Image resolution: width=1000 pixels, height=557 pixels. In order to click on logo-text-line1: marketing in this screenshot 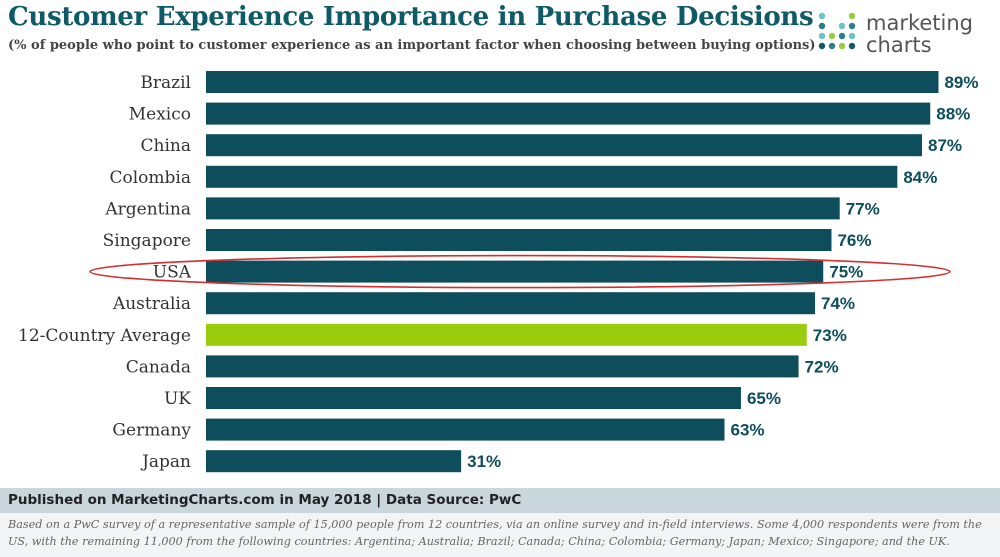, I will do `click(919, 23)`.